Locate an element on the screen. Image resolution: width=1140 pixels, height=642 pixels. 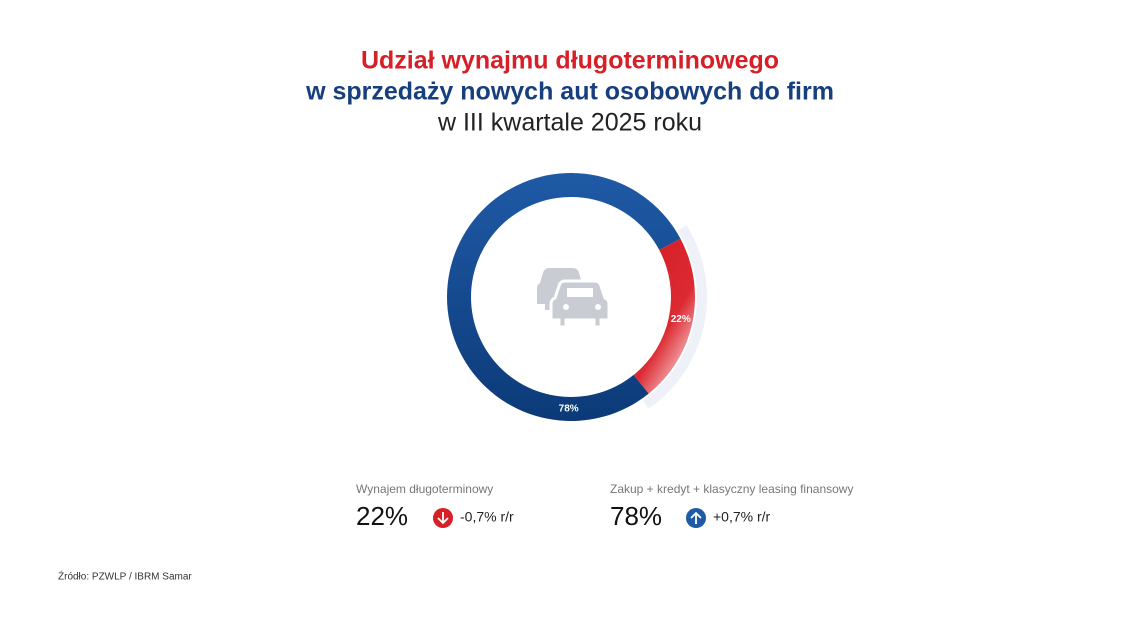
change-label: -0,7% r/r is located at coordinates (487, 517).